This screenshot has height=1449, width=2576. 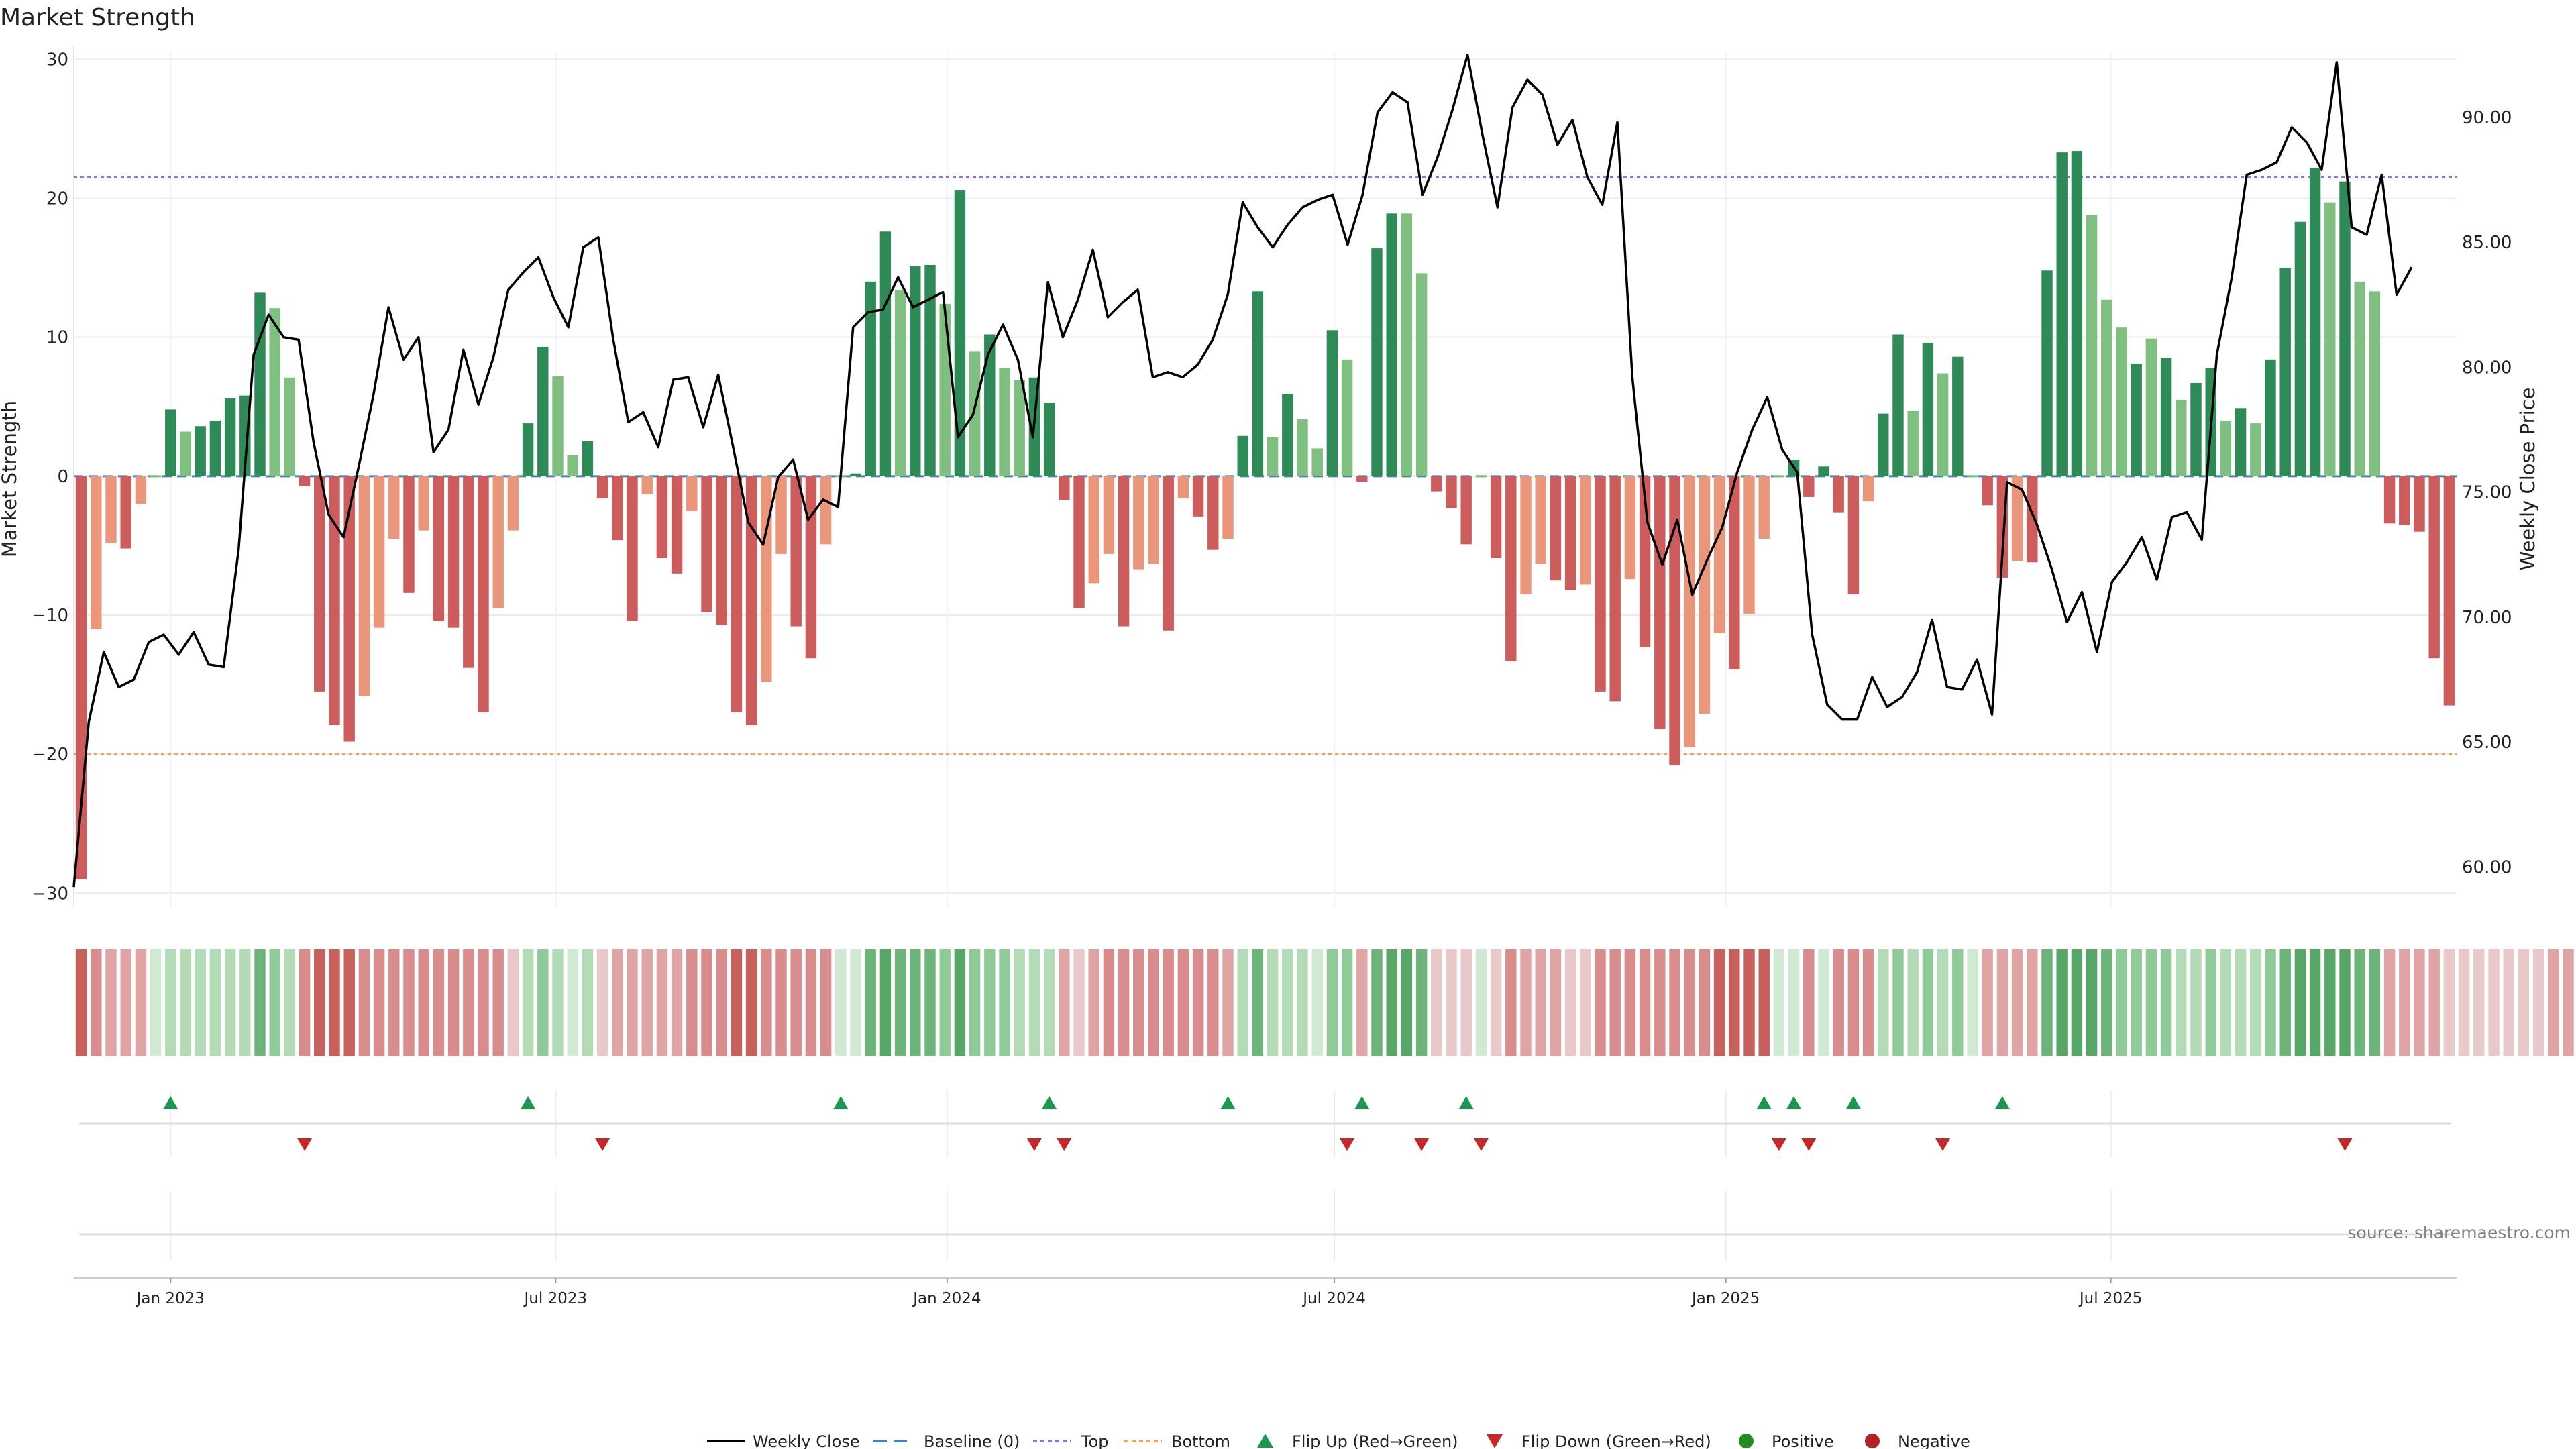 I want to click on y-tick-left-label: −20, so click(x=50, y=755).